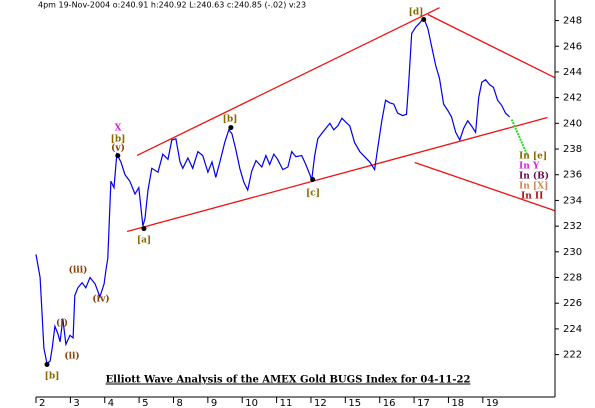  I want to click on wave-label: In Y, so click(529, 167).